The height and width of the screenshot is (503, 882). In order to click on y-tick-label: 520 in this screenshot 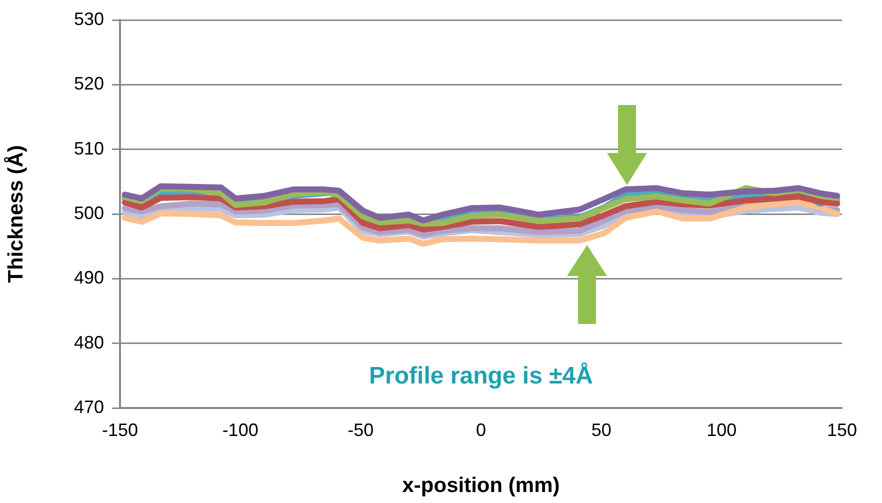, I will do `click(89, 84)`.